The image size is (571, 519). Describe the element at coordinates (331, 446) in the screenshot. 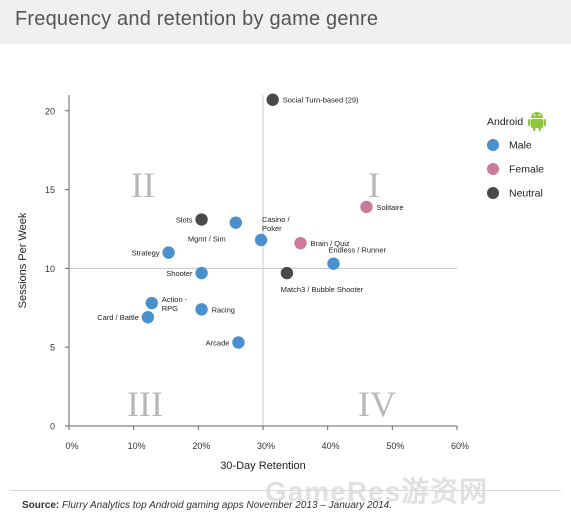

I see `x-tick-label: 40%` at that location.